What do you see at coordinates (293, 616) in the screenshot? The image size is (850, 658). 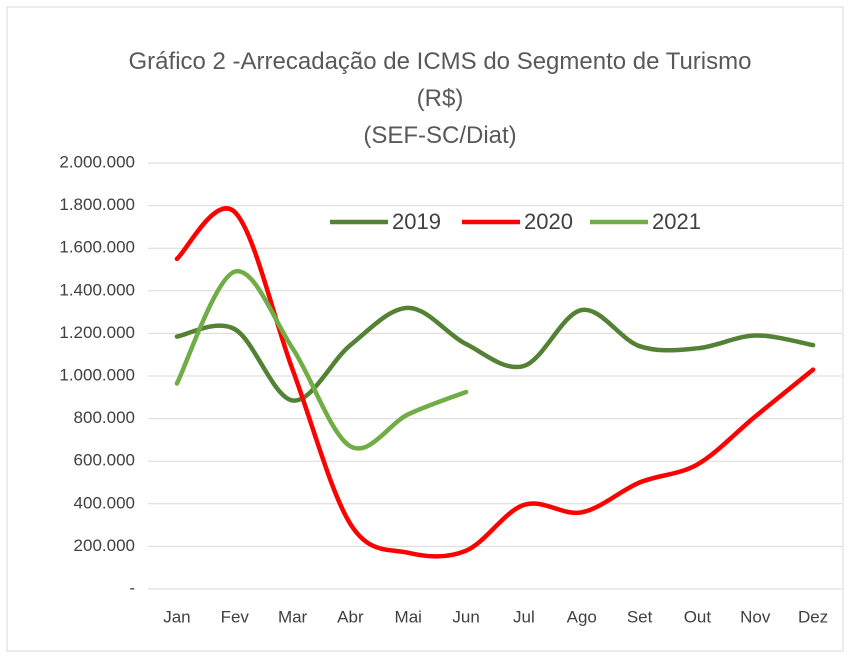 I see `x-tick-label: Mar` at bounding box center [293, 616].